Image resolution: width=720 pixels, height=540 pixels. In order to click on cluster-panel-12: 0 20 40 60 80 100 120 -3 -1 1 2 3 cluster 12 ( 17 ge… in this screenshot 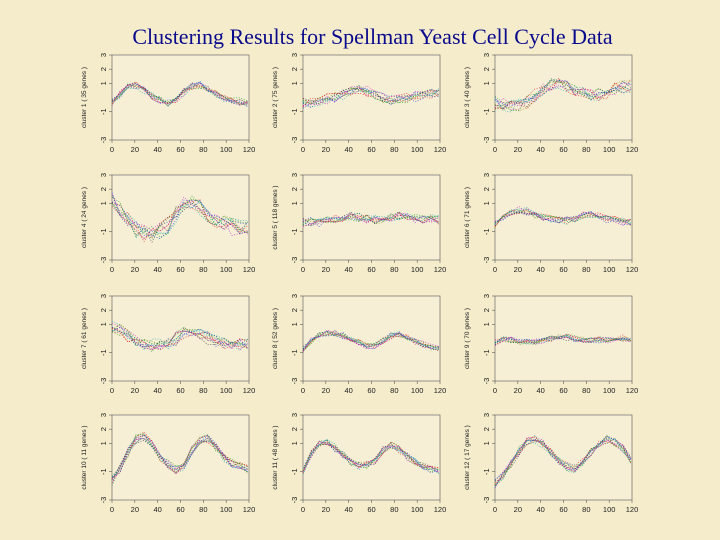, I will do `click(551, 463)`.